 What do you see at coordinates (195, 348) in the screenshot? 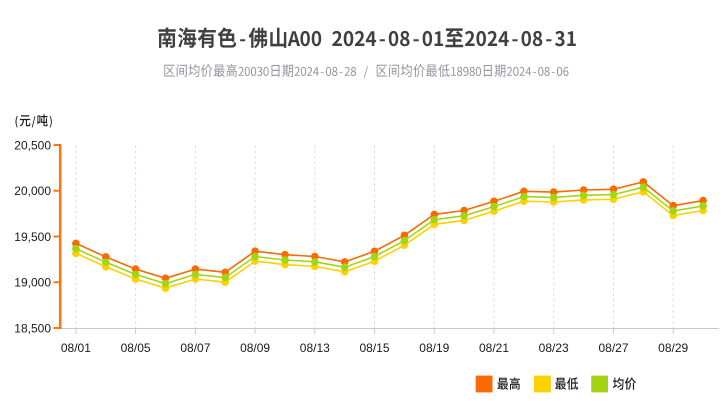
I see `svg-text: 08/07` at bounding box center [195, 348].